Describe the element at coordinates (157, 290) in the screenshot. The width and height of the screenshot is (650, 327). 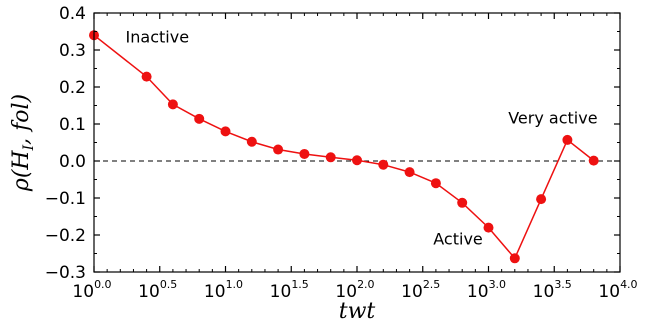
I see `x-tick-label: 100.5` at that location.